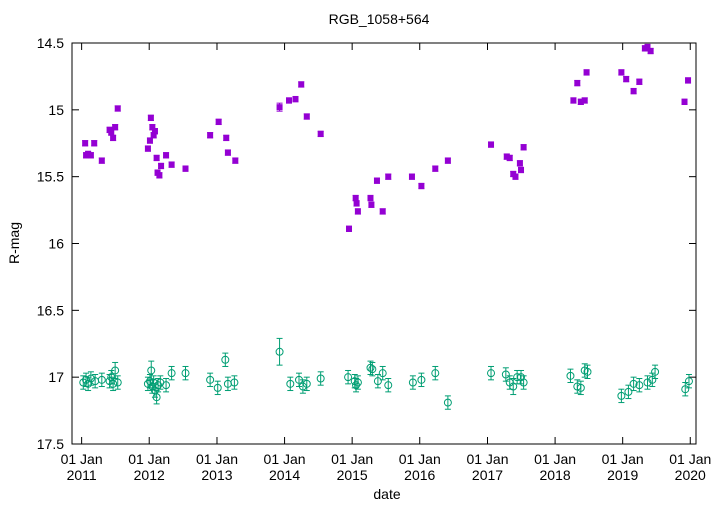 This screenshot has width=720, height=509. Describe the element at coordinates (352, 475) in the screenshot. I see `x-tick-label: 2015` at that location.